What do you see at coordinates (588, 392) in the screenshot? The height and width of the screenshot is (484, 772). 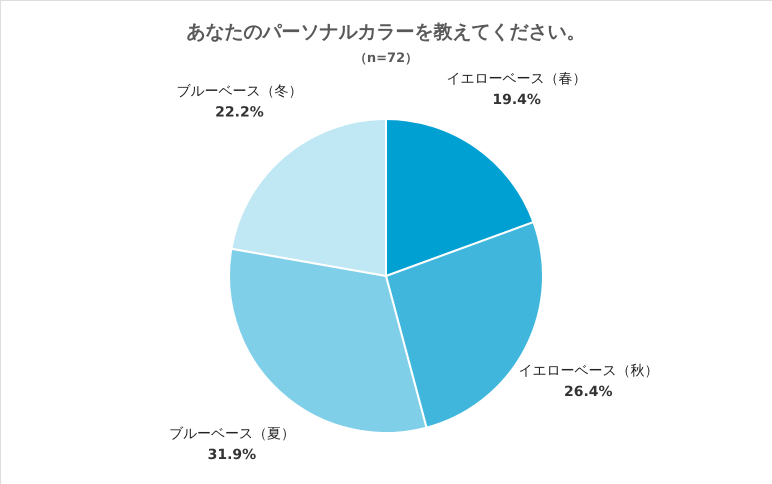 I see `data-label: 26.4%` at bounding box center [588, 392].